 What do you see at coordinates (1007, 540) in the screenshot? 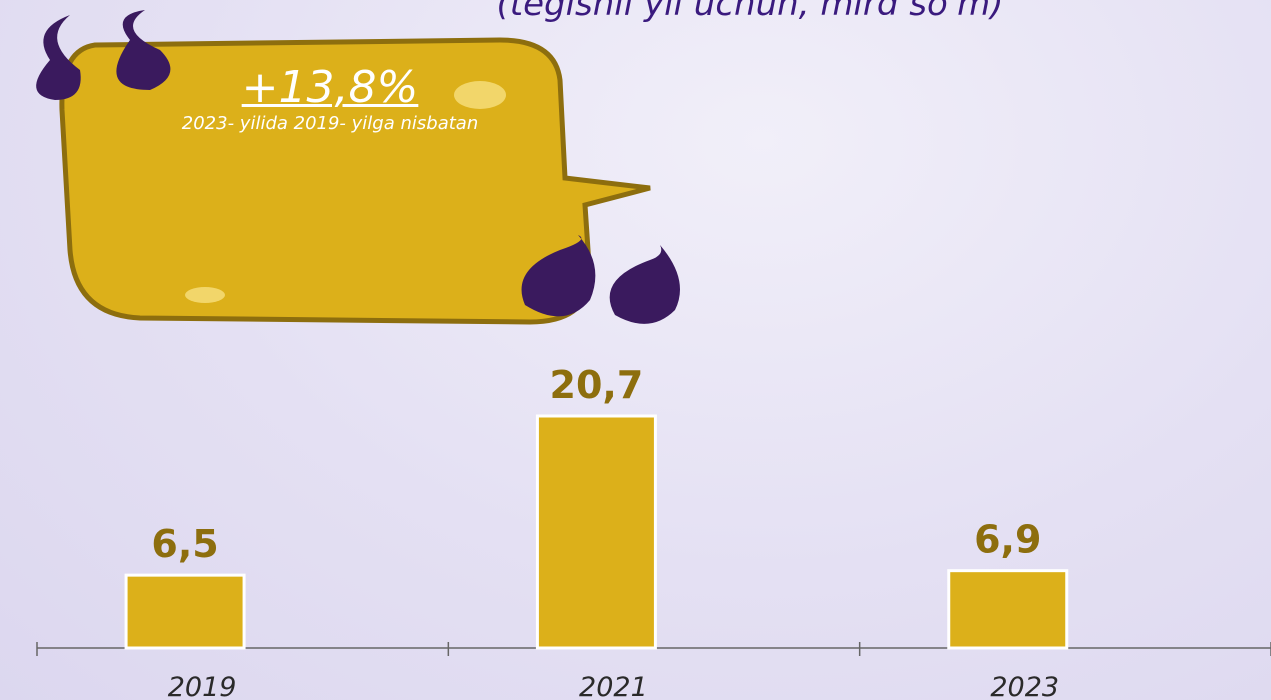
I see `value-label: 6,9` at bounding box center [1007, 540].